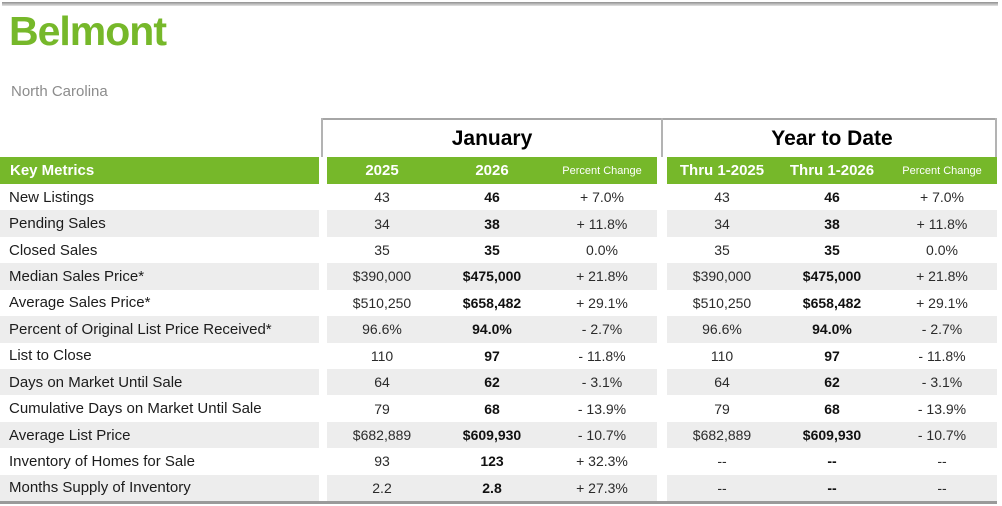 This screenshot has width=1002, height=506. What do you see at coordinates (159, 461) in the screenshot?
I see `metric-label: Inventory of Homes for Sale` at bounding box center [159, 461].